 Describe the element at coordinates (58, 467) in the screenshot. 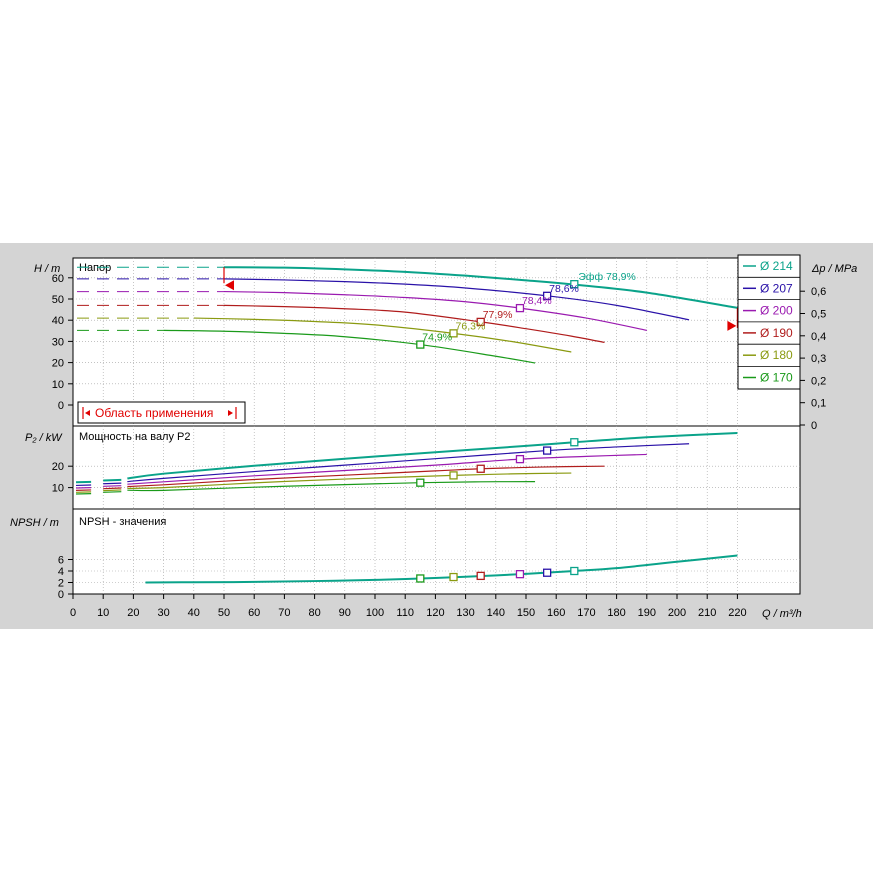

I see `power-y-tick-label: 20` at that location.